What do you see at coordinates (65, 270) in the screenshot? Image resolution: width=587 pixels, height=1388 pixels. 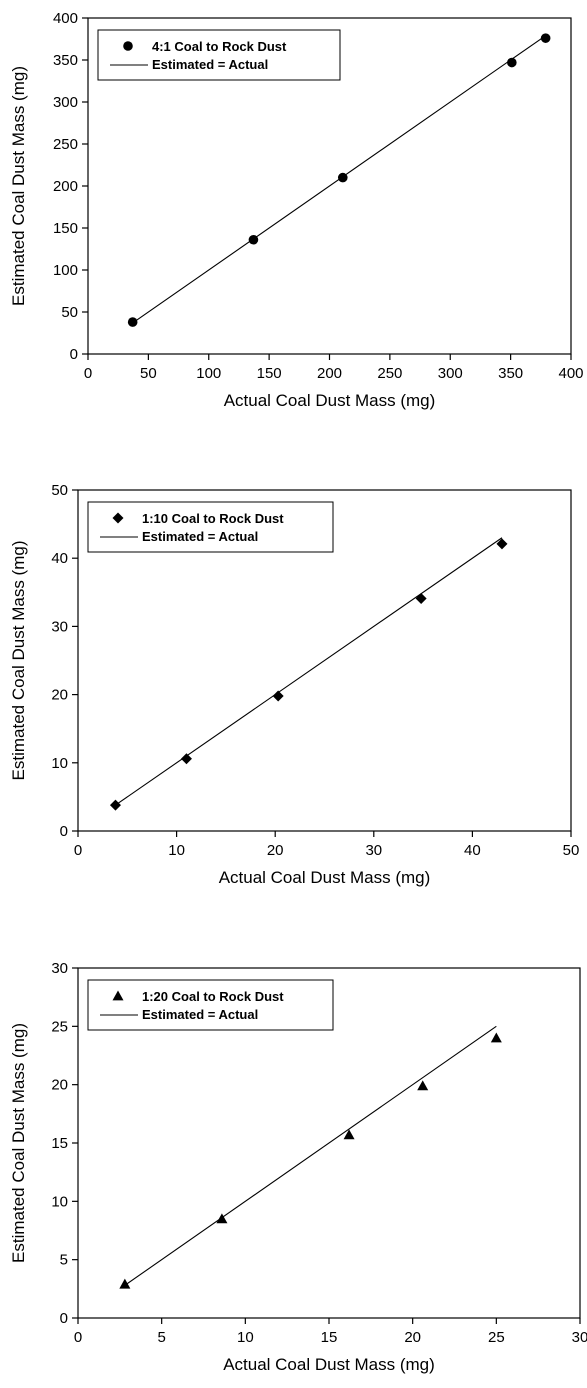 I see `y-tick-label: 100` at bounding box center [65, 270].